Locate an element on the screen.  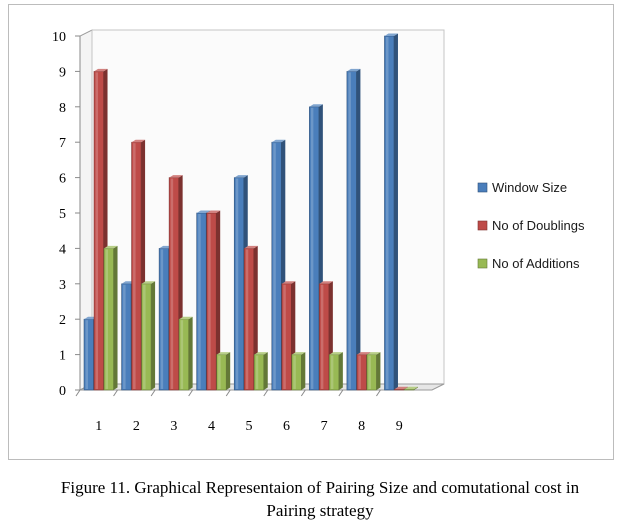
x-tick-label: 2 is located at coordinates (136, 426).